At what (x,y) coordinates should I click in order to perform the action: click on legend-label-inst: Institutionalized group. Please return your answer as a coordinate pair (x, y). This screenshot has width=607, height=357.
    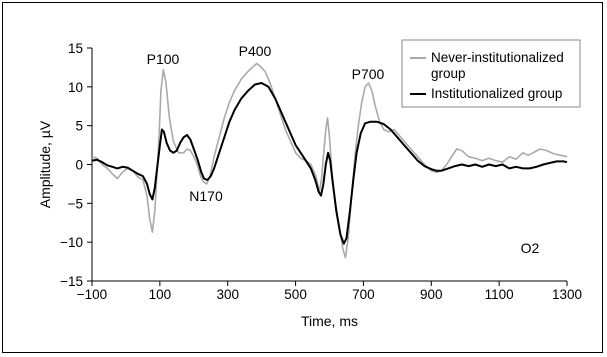
    Looking at the image, I should click on (496, 93).